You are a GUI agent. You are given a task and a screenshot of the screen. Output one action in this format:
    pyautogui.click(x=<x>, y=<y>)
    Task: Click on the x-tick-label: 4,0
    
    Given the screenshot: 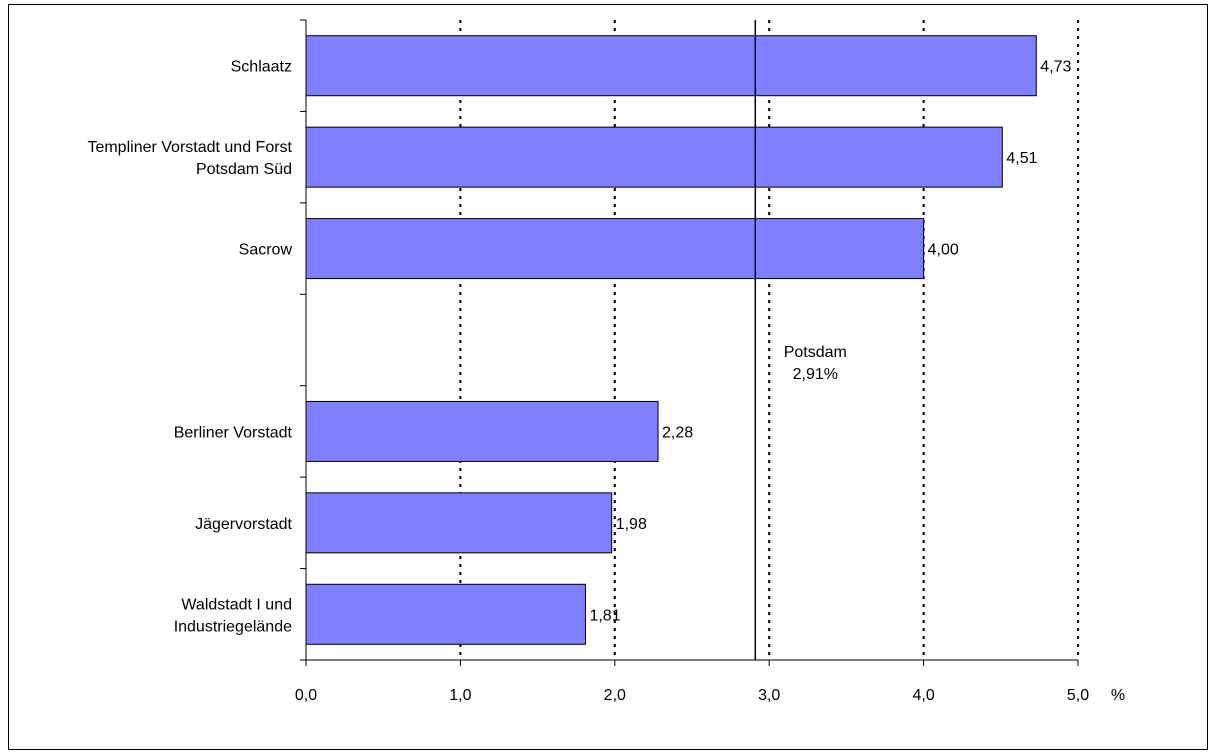 What is the action you would take?
    pyautogui.click(x=923, y=695)
    